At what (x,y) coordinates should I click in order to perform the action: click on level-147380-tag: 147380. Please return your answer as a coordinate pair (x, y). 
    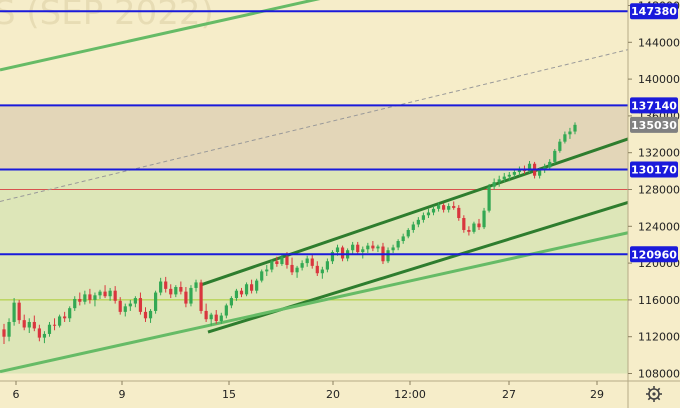
    Looking at the image, I should click on (654, 11).